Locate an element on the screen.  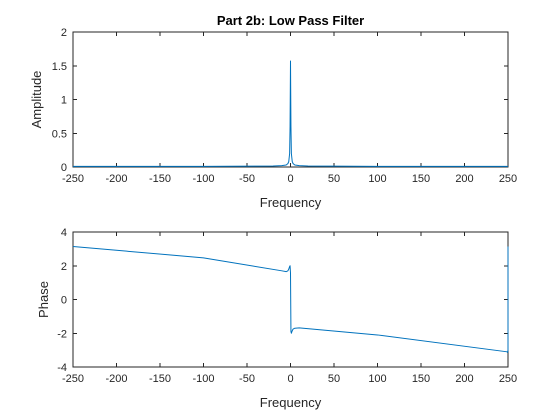
phase-x-tick-label: -250 is located at coordinates (73, 379).